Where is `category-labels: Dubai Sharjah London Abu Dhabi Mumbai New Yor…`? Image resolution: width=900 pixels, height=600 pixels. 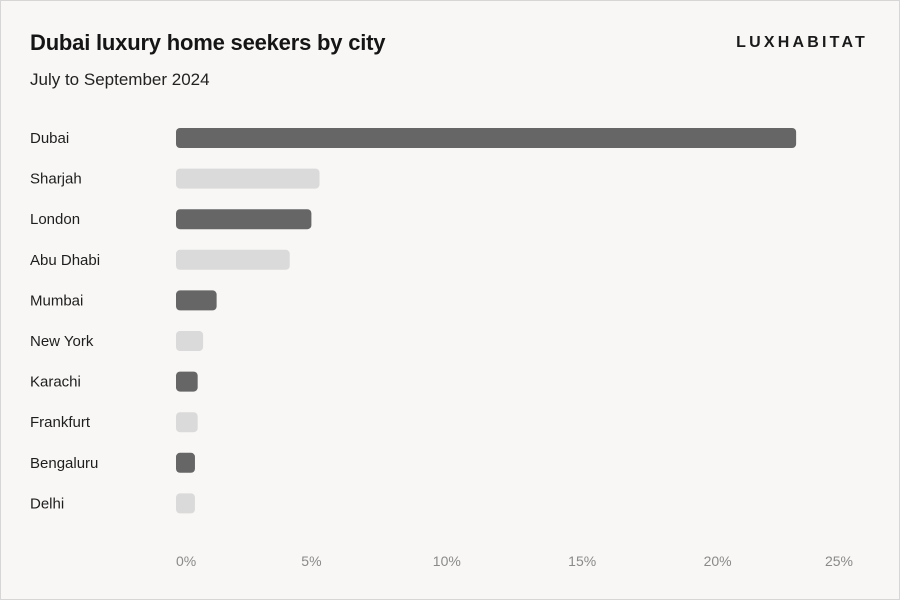 category-labels: Dubai Sharjah London Abu Dhabi Mumbai New Yor… is located at coordinates (65, 321).